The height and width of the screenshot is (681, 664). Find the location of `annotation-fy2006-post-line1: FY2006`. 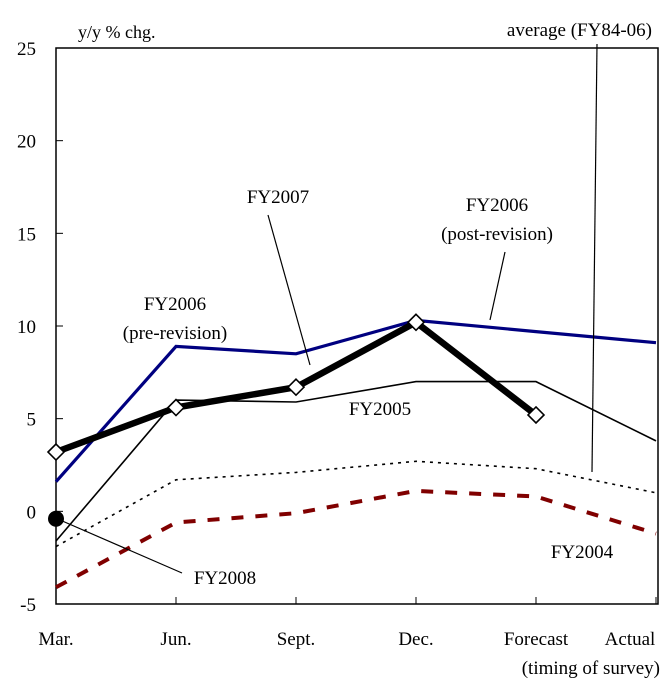

annotation-fy2006-post-line1: FY2006 is located at coordinates (497, 205).